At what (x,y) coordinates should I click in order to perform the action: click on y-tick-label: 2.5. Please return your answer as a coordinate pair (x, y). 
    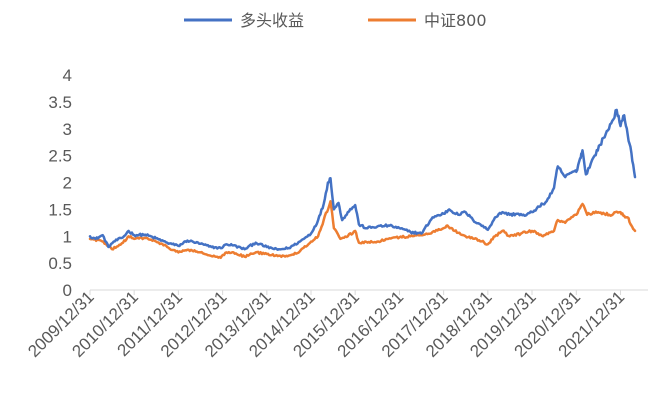
    Looking at the image, I should click on (60, 156).